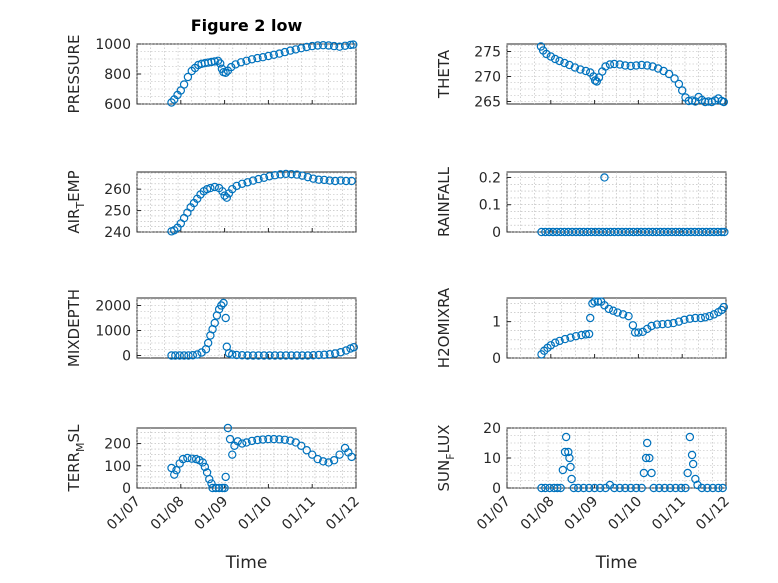  Describe the element at coordinates (117, 190) in the screenshot. I see `y-tick-label: 260` at that location.